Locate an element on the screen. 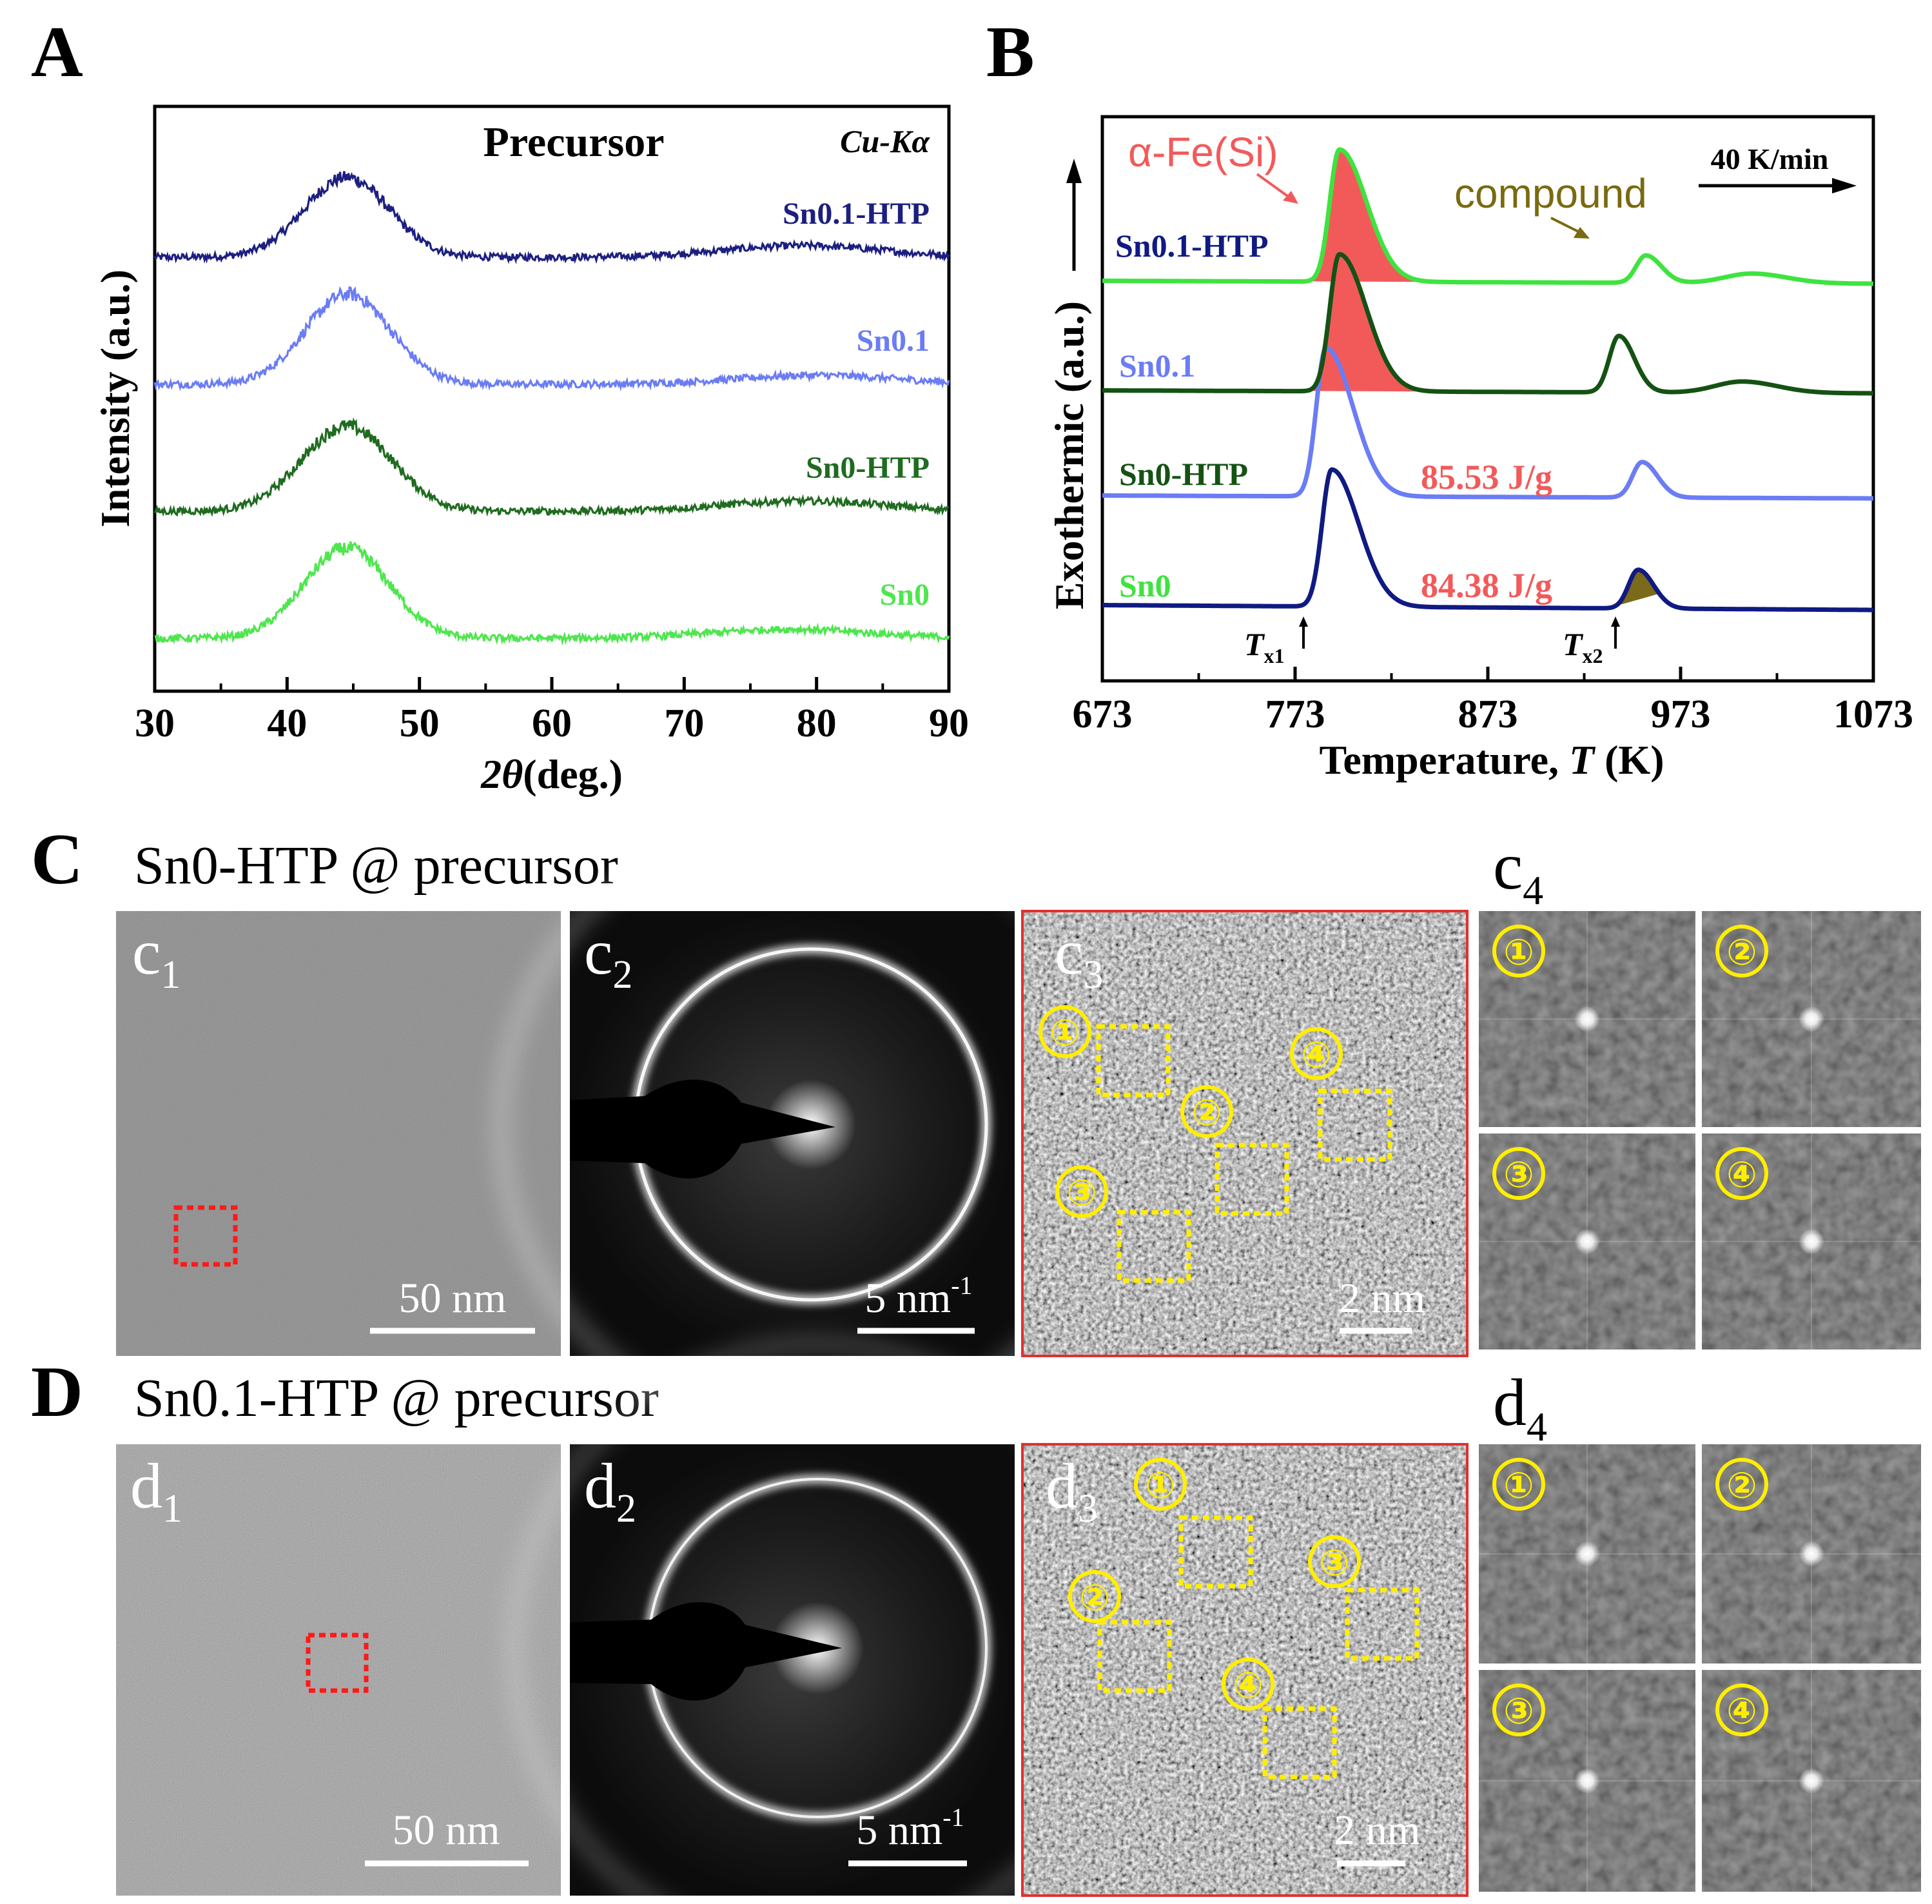 This screenshot has height=1904, width=1932. chart-a-tick-label: 40 is located at coordinates (287, 724).